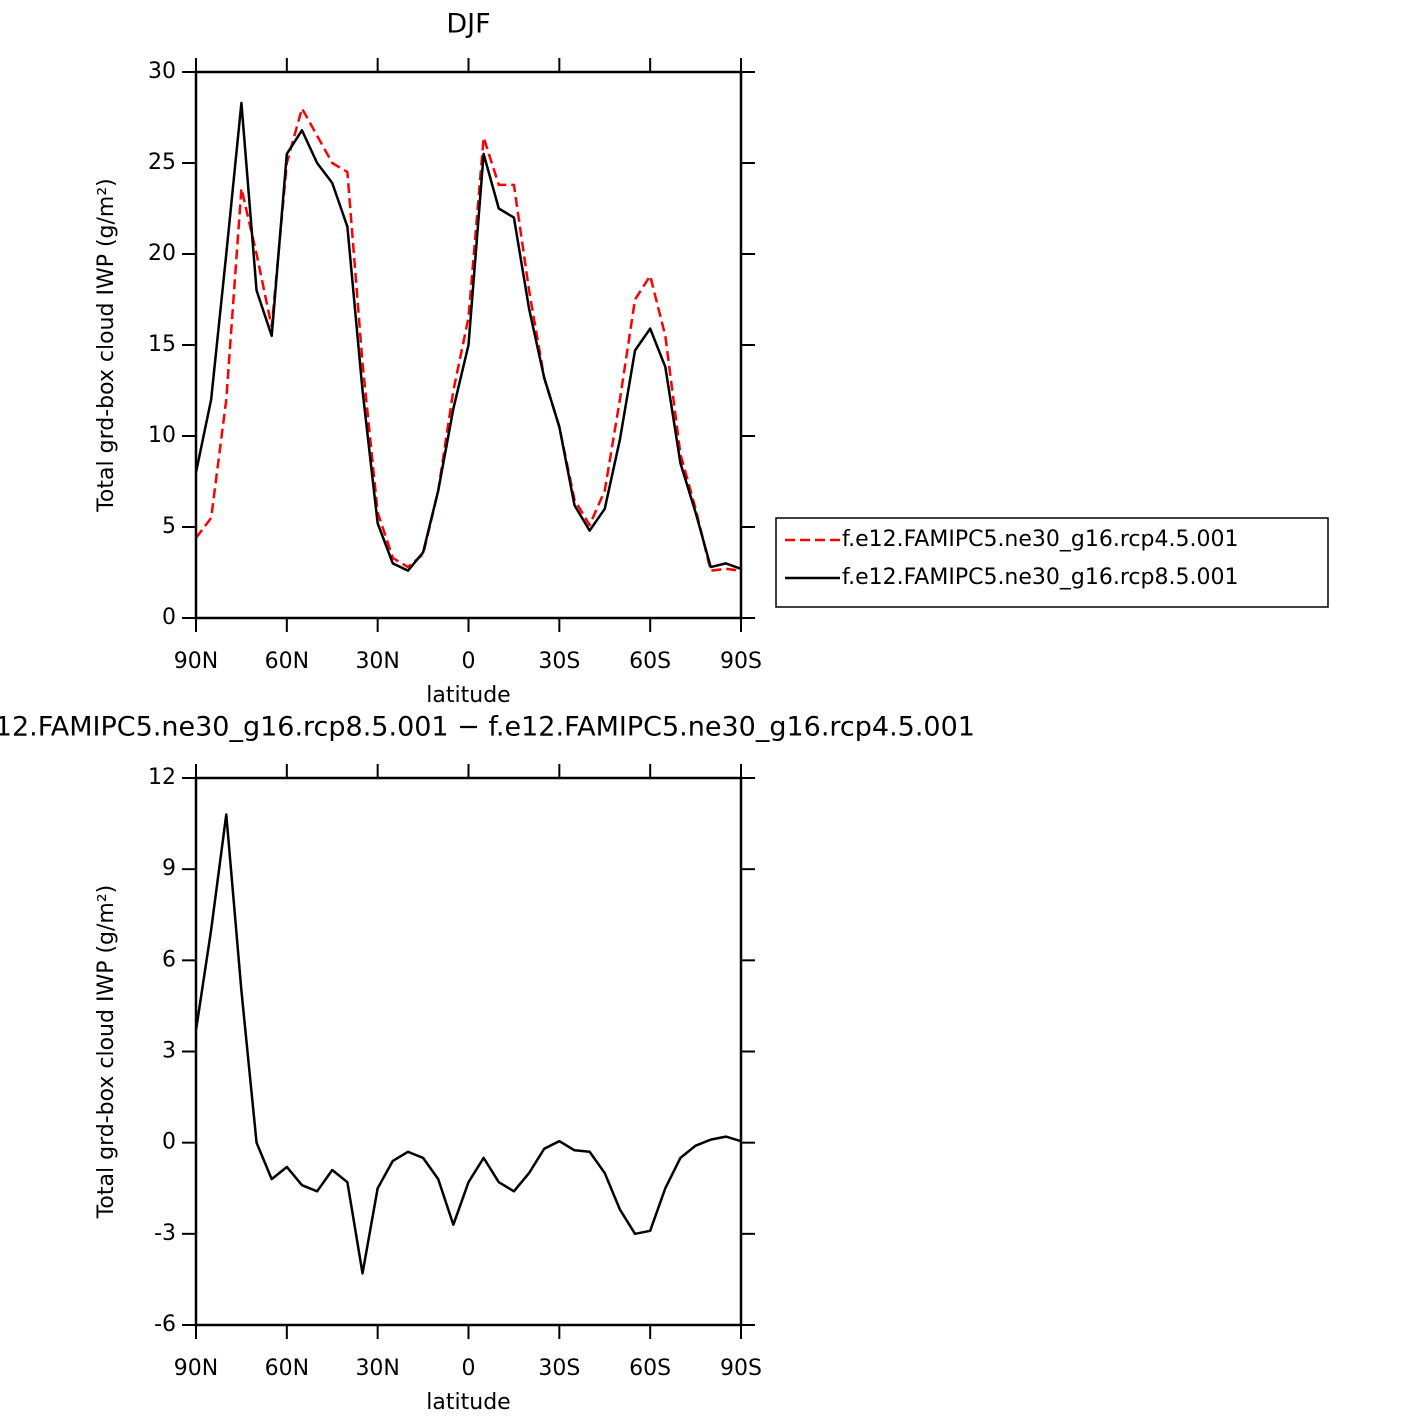  What do you see at coordinates (162, 344) in the screenshot?
I see `y-tick-label: 15` at bounding box center [162, 344].